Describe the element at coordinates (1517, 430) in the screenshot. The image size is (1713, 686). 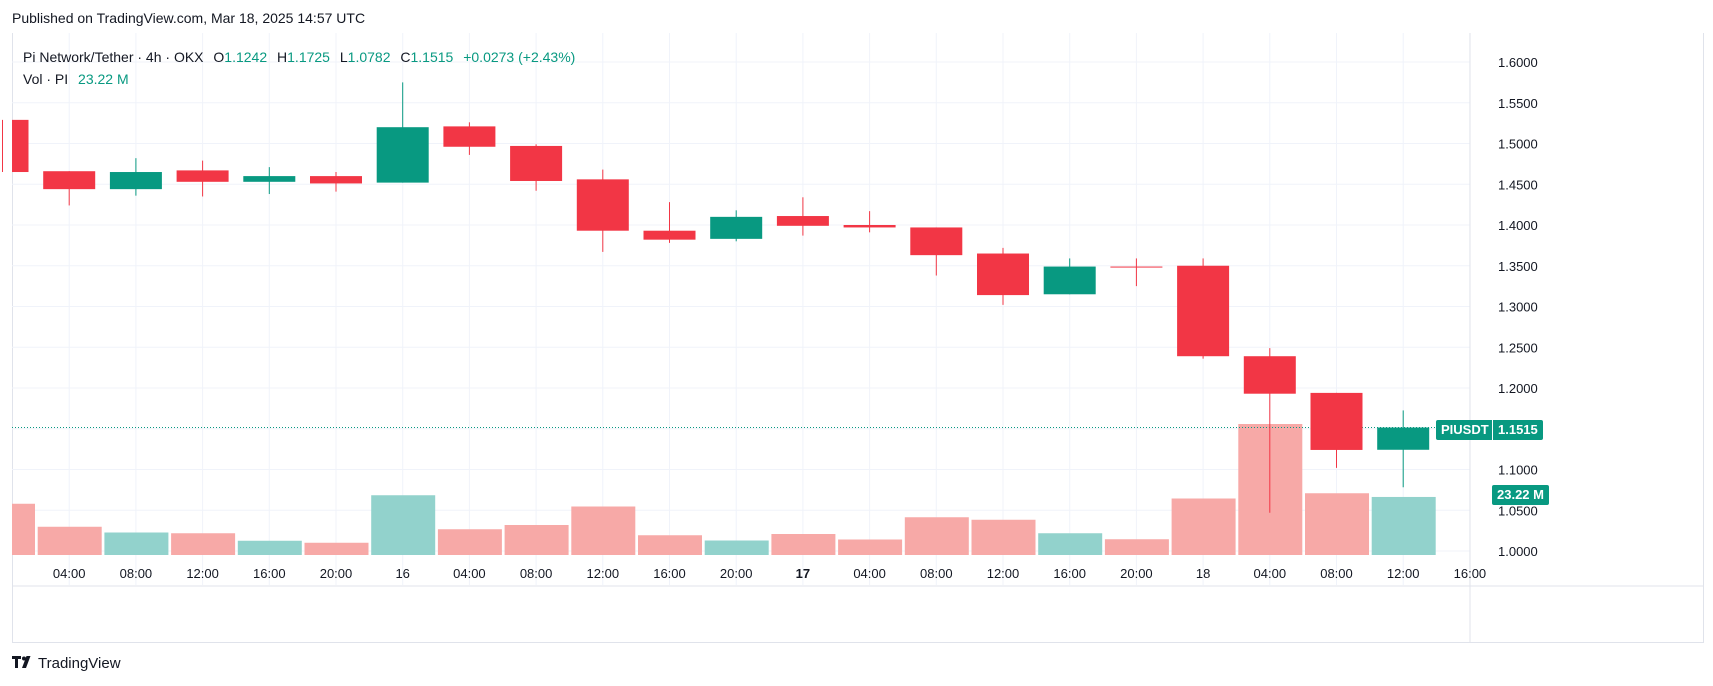
I see `last-price-tag: 1.1515` at that location.